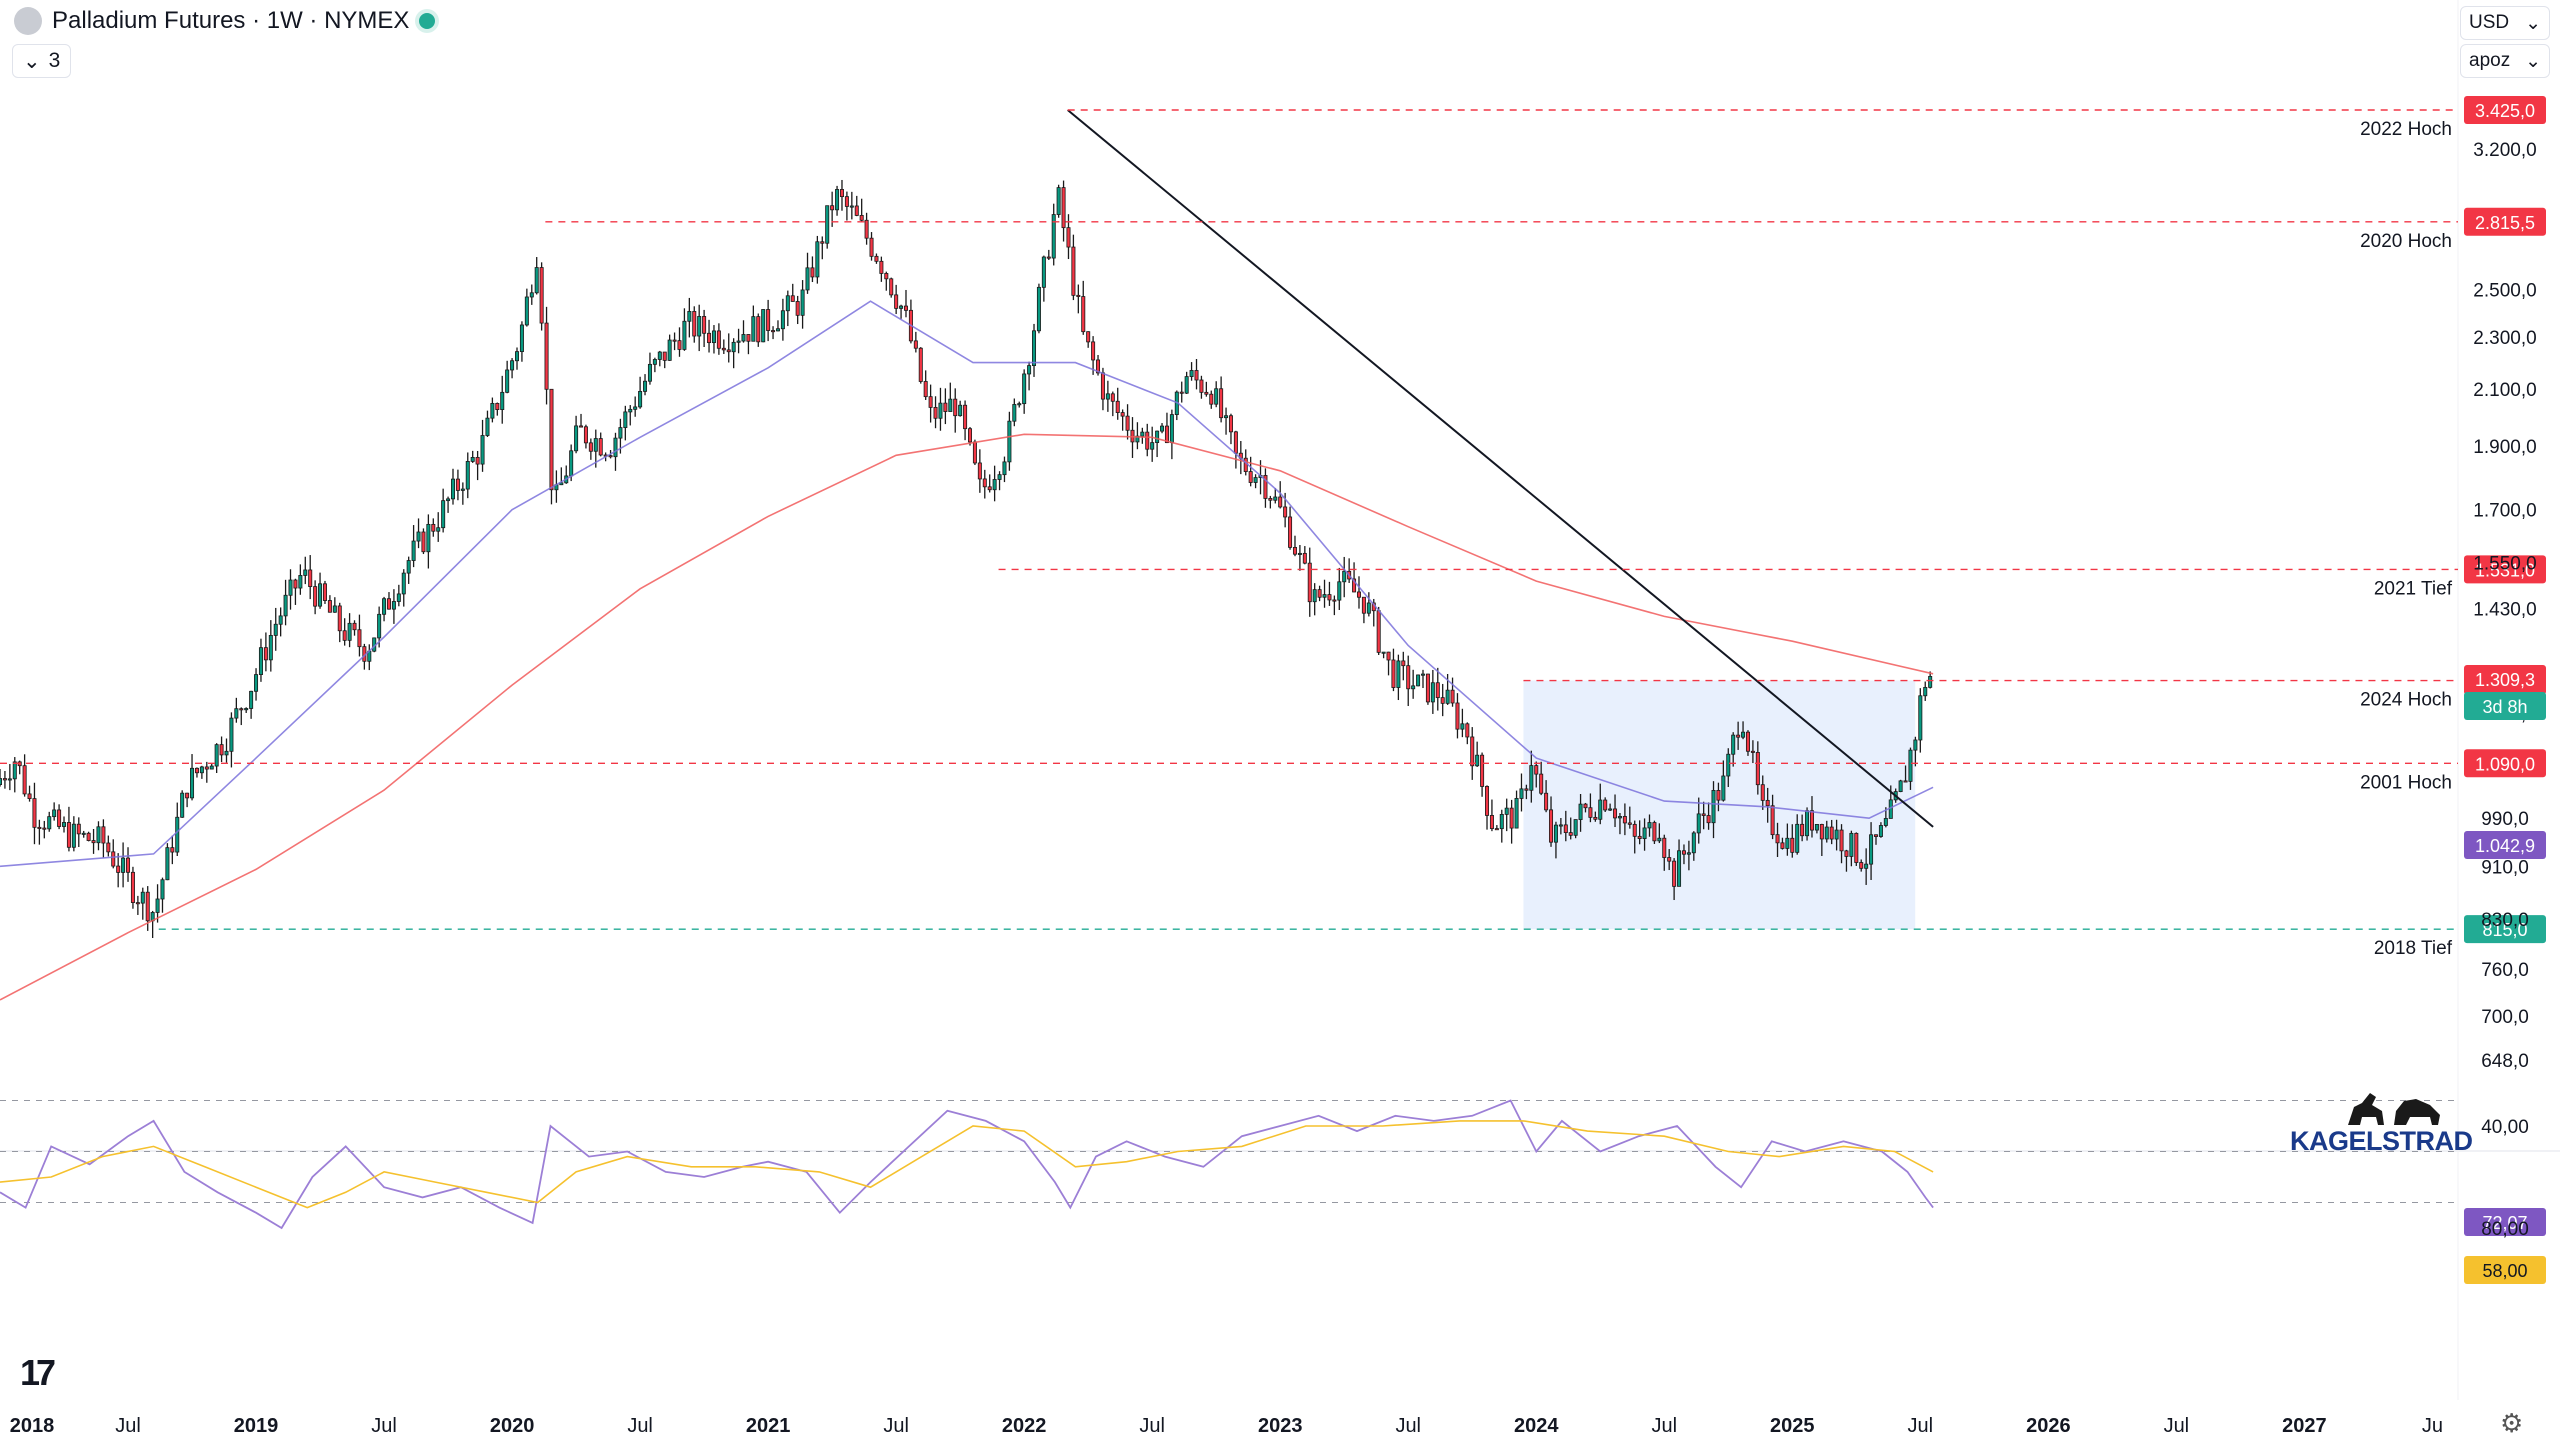  Describe the element at coordinates (32, 61) in the screenshot. I see `chevron-down-icon: ⌄` at that location.